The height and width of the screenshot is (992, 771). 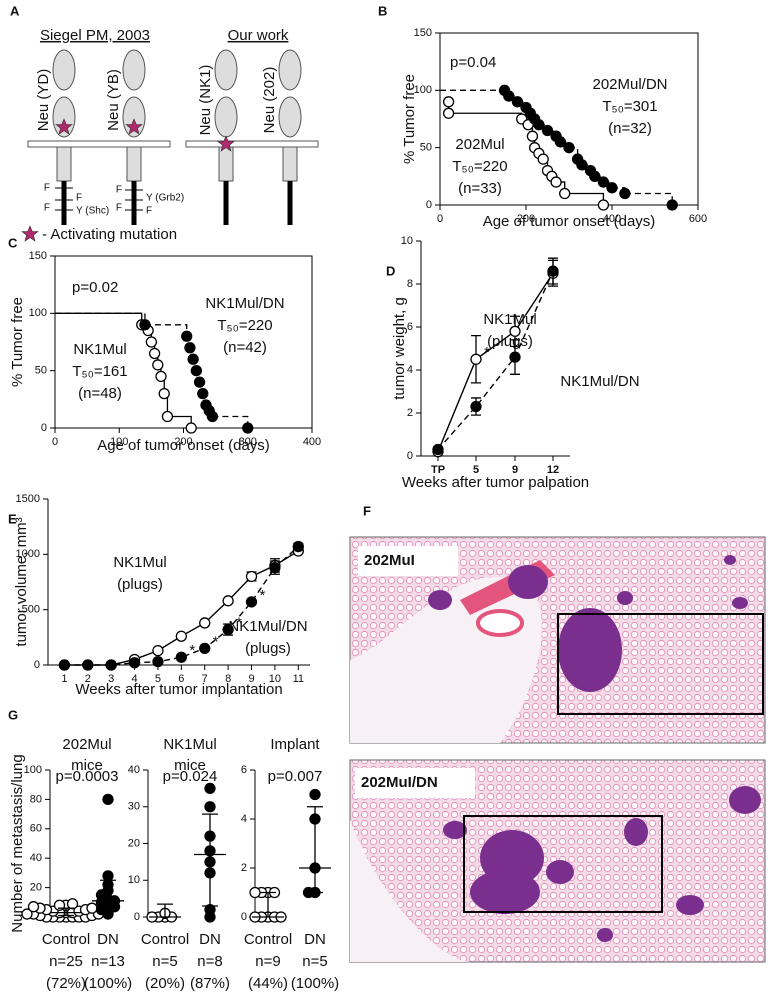 I want to click on subplot-title: Implant, so click(x=295, y=744).